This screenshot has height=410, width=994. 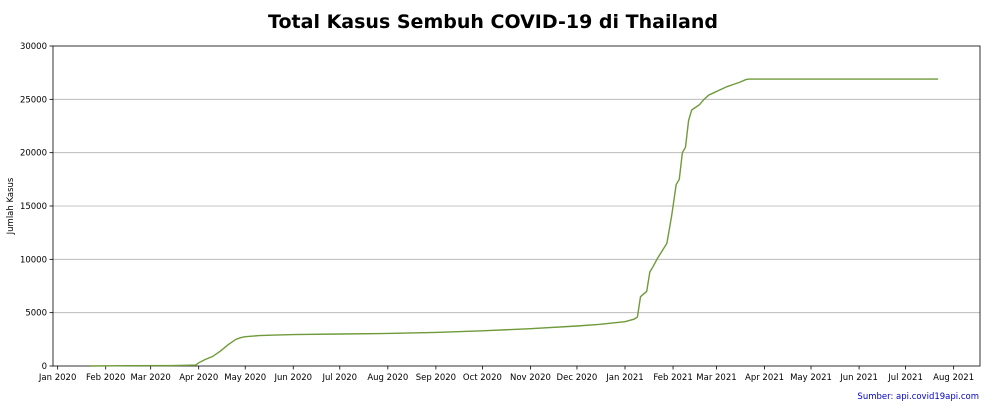 What do you see at coordinates (953, 378) in the screenshot?
I see `x-tick-label: Aug 2021` at bounding box center [953, 378].